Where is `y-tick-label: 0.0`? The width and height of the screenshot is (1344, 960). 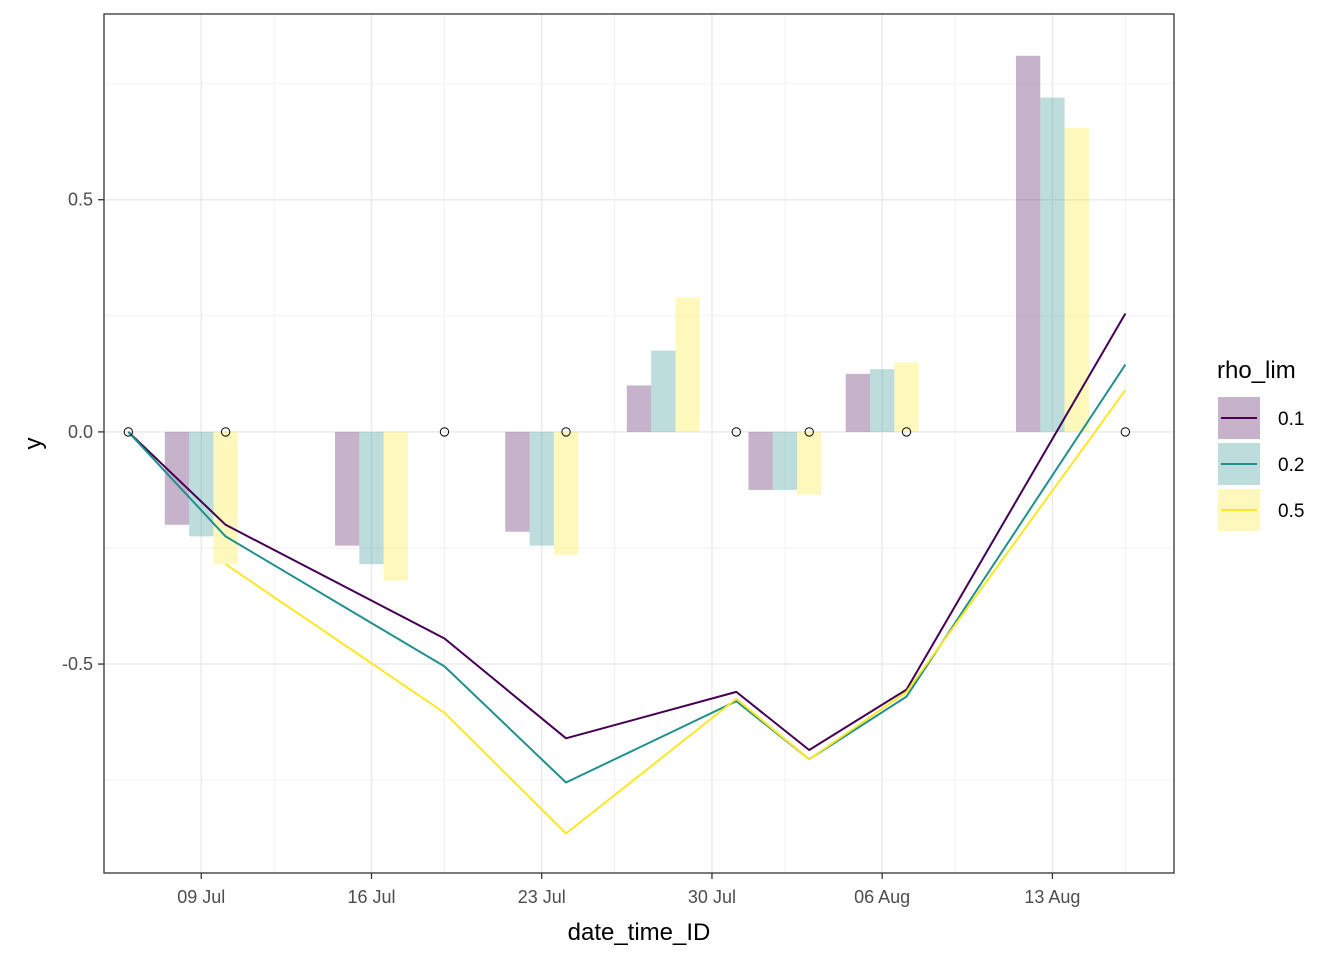 y-tick-label: 0.0 is located at coordinates (80, 432).